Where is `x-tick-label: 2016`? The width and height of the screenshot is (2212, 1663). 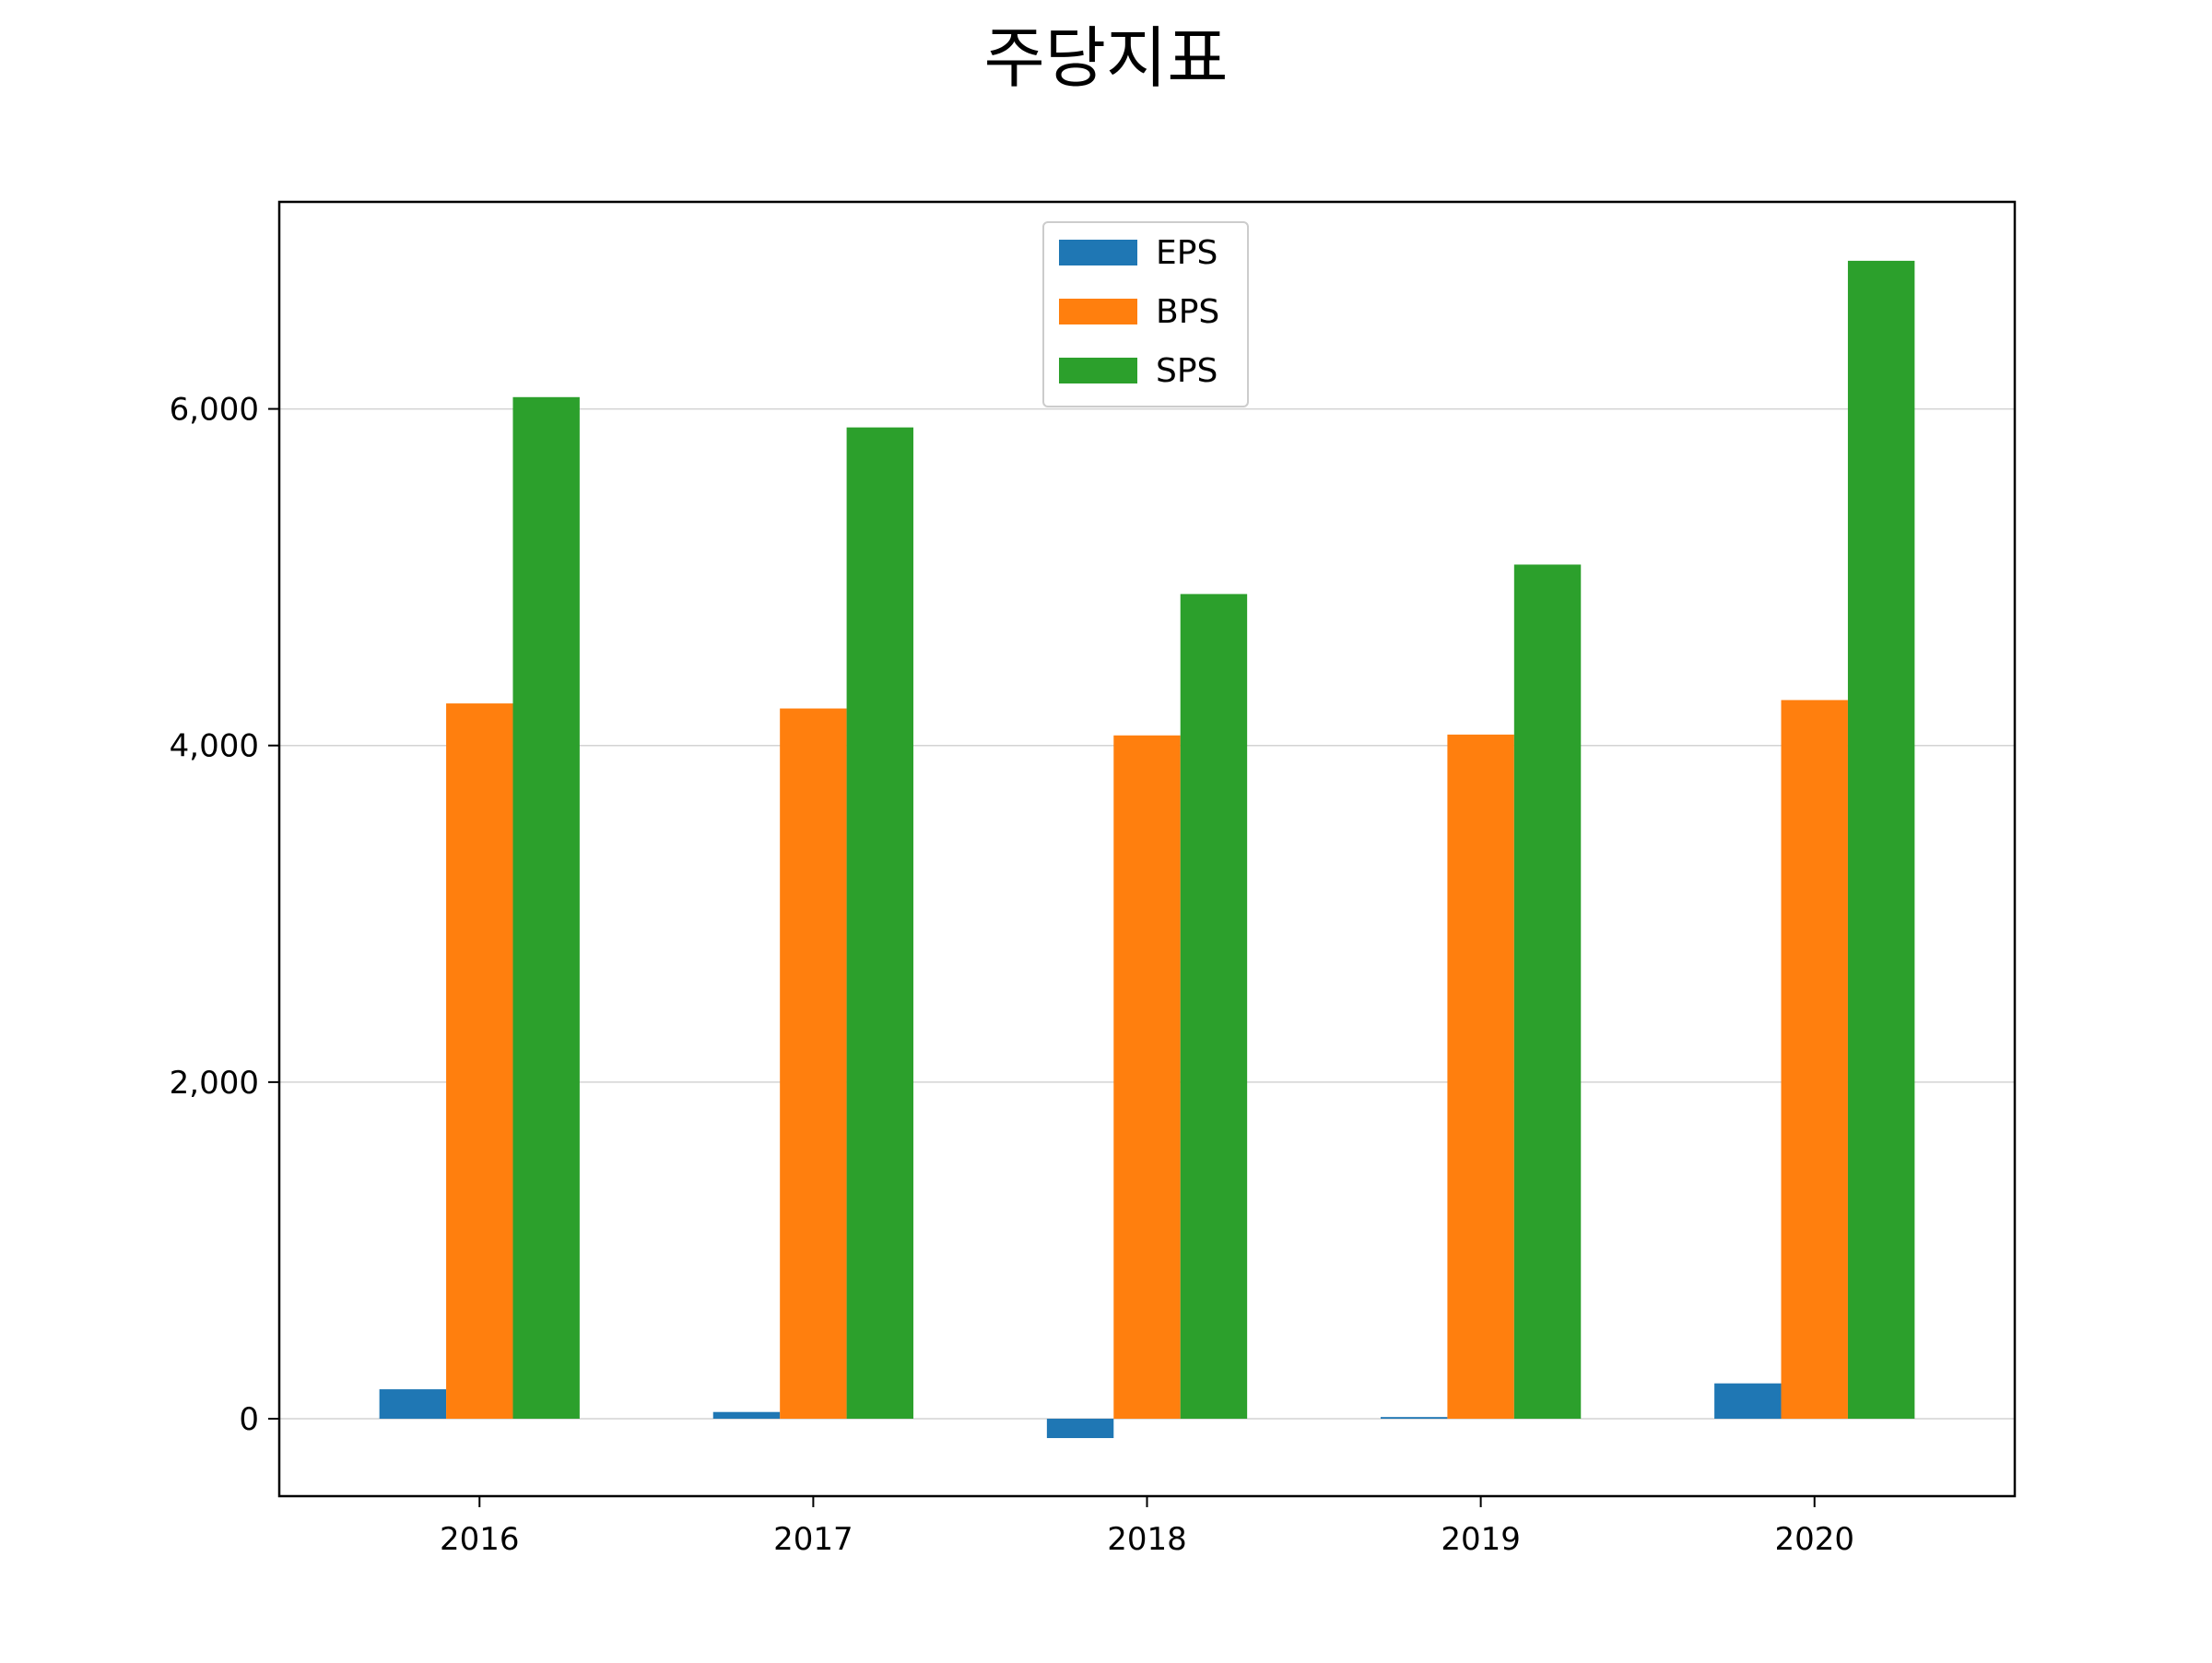 x-tick-label: 2016 is located at coordinates (480, 1539).